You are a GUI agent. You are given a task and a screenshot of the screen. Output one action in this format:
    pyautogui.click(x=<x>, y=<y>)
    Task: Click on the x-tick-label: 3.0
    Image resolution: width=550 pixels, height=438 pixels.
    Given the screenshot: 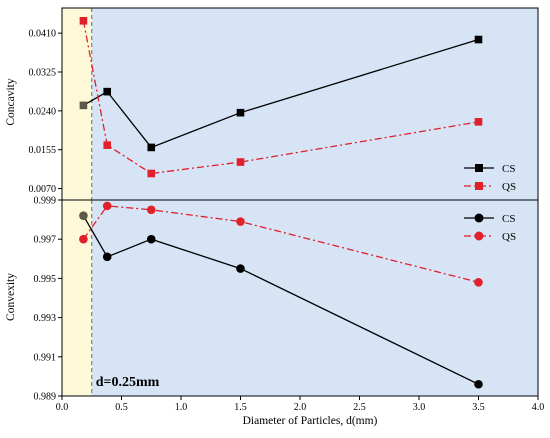 What is the action you would take?
    pyautogui.click(x=419, y=407)
    